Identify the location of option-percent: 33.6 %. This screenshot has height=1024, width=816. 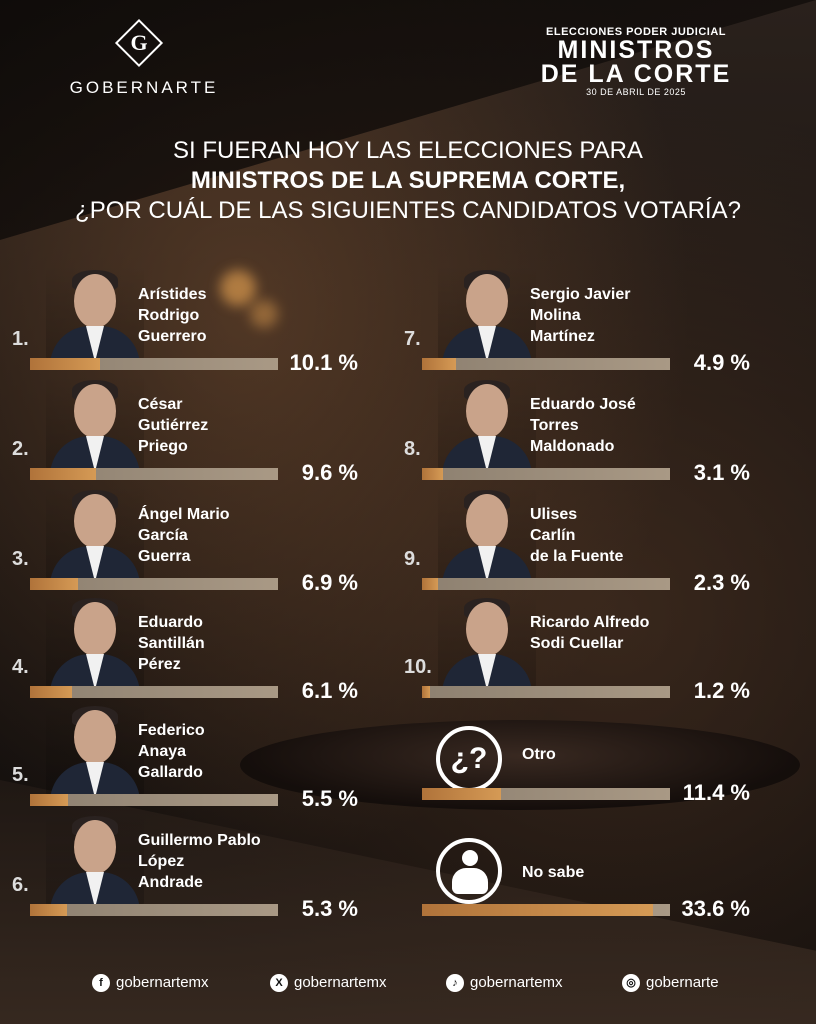
(716, 908).